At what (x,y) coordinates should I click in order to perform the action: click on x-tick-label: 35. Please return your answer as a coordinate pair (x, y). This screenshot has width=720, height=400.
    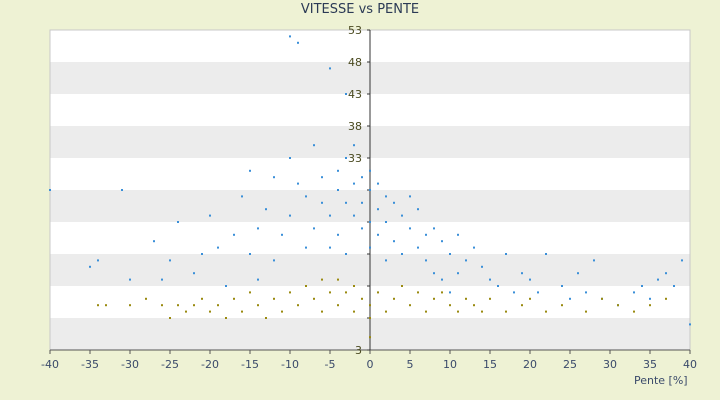
    Looking at the image, I should click on (650, 364).